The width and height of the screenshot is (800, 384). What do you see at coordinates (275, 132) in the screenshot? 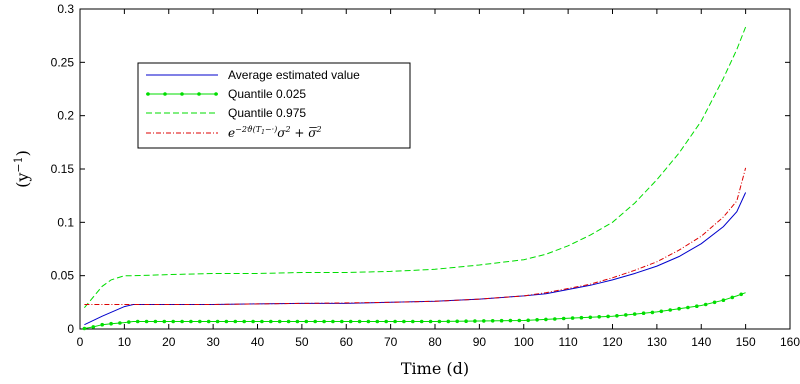
I see `legend-label-theoretical: e−2ϑ(T1−·)σ2 + σ2` at bounding box center [275, 132].